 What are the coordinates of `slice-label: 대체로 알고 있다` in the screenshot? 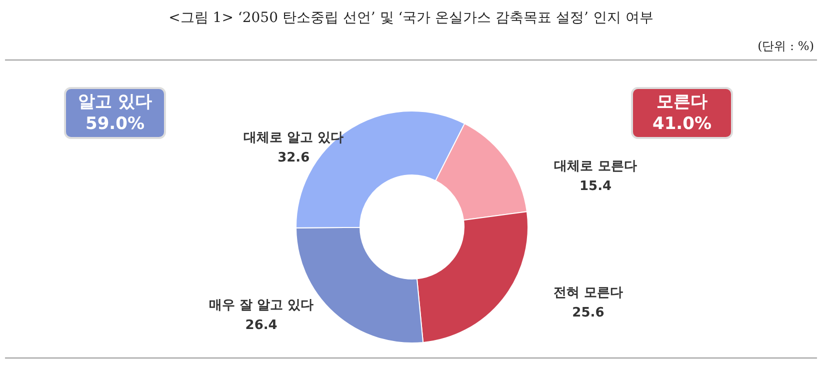 It's located at (294, 138).